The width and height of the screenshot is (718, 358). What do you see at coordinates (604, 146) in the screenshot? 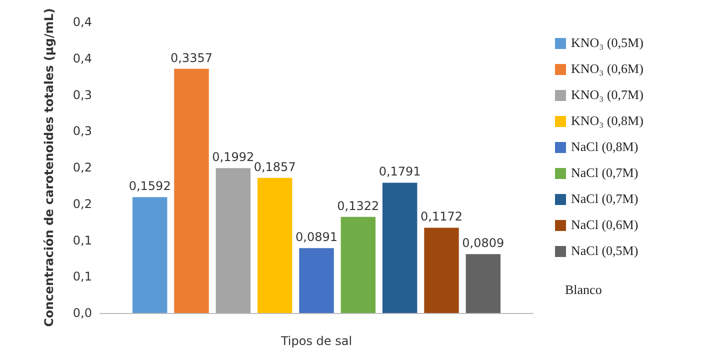
I see `legend-label: NaCl (0,8M)` at bounding box center [604, 146].